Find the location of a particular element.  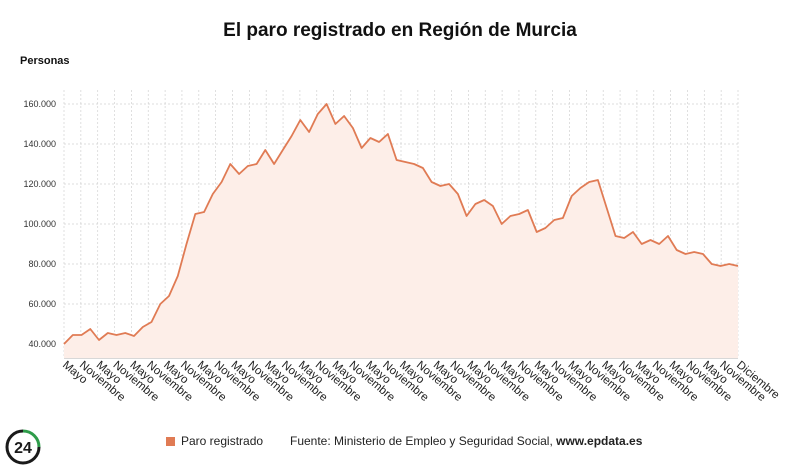

y-tick-label: 120.000 is located at coordinates (39, 184).